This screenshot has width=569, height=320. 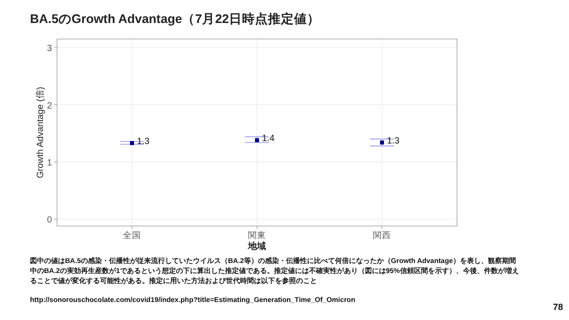 What do you see at coordinates (175, 18) in the screenshot?
I see `chart-title: BA.5のGrowth Advantage（7月22日時点推定値）` at bounding box center [175, 18].